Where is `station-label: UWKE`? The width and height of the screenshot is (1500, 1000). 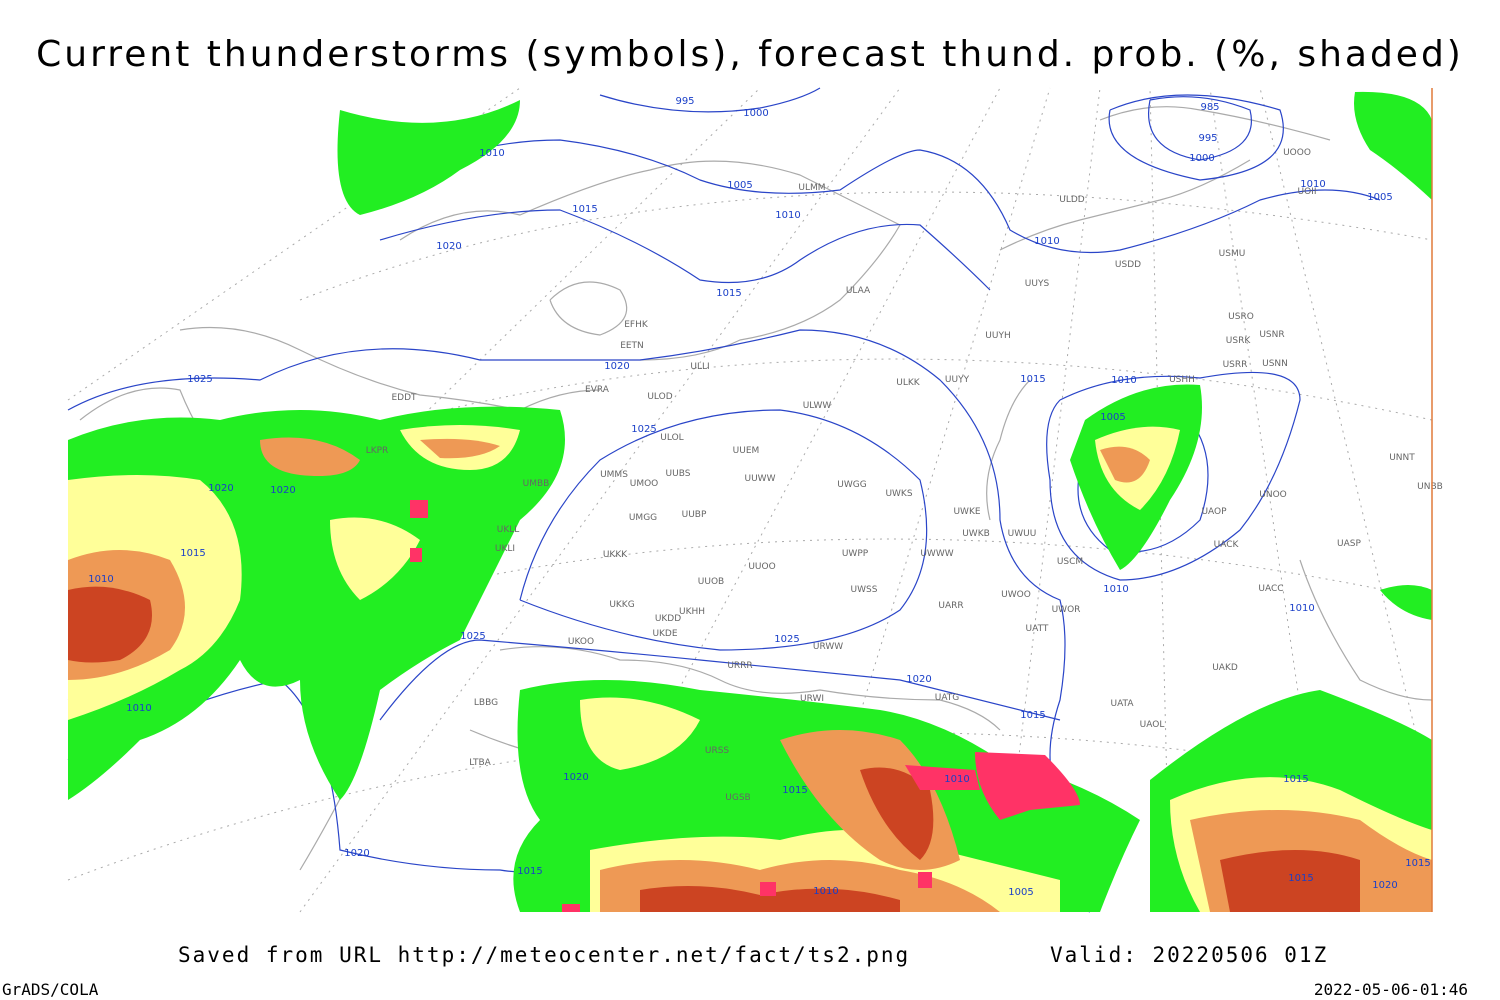 station-label: UWKE is located at coordinates (966, 512).